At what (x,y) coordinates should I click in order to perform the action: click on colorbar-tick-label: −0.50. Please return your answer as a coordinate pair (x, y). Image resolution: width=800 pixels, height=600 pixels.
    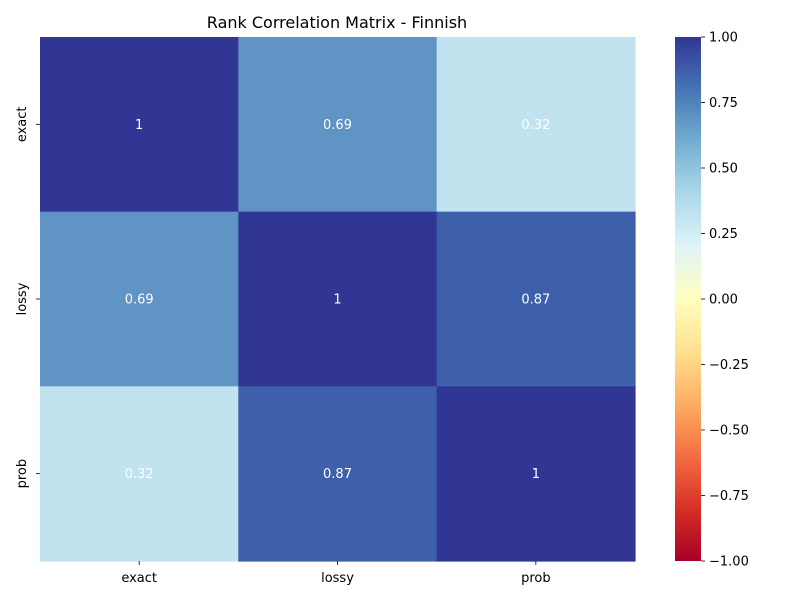
    Looking at the image, I should click on (729, 431).